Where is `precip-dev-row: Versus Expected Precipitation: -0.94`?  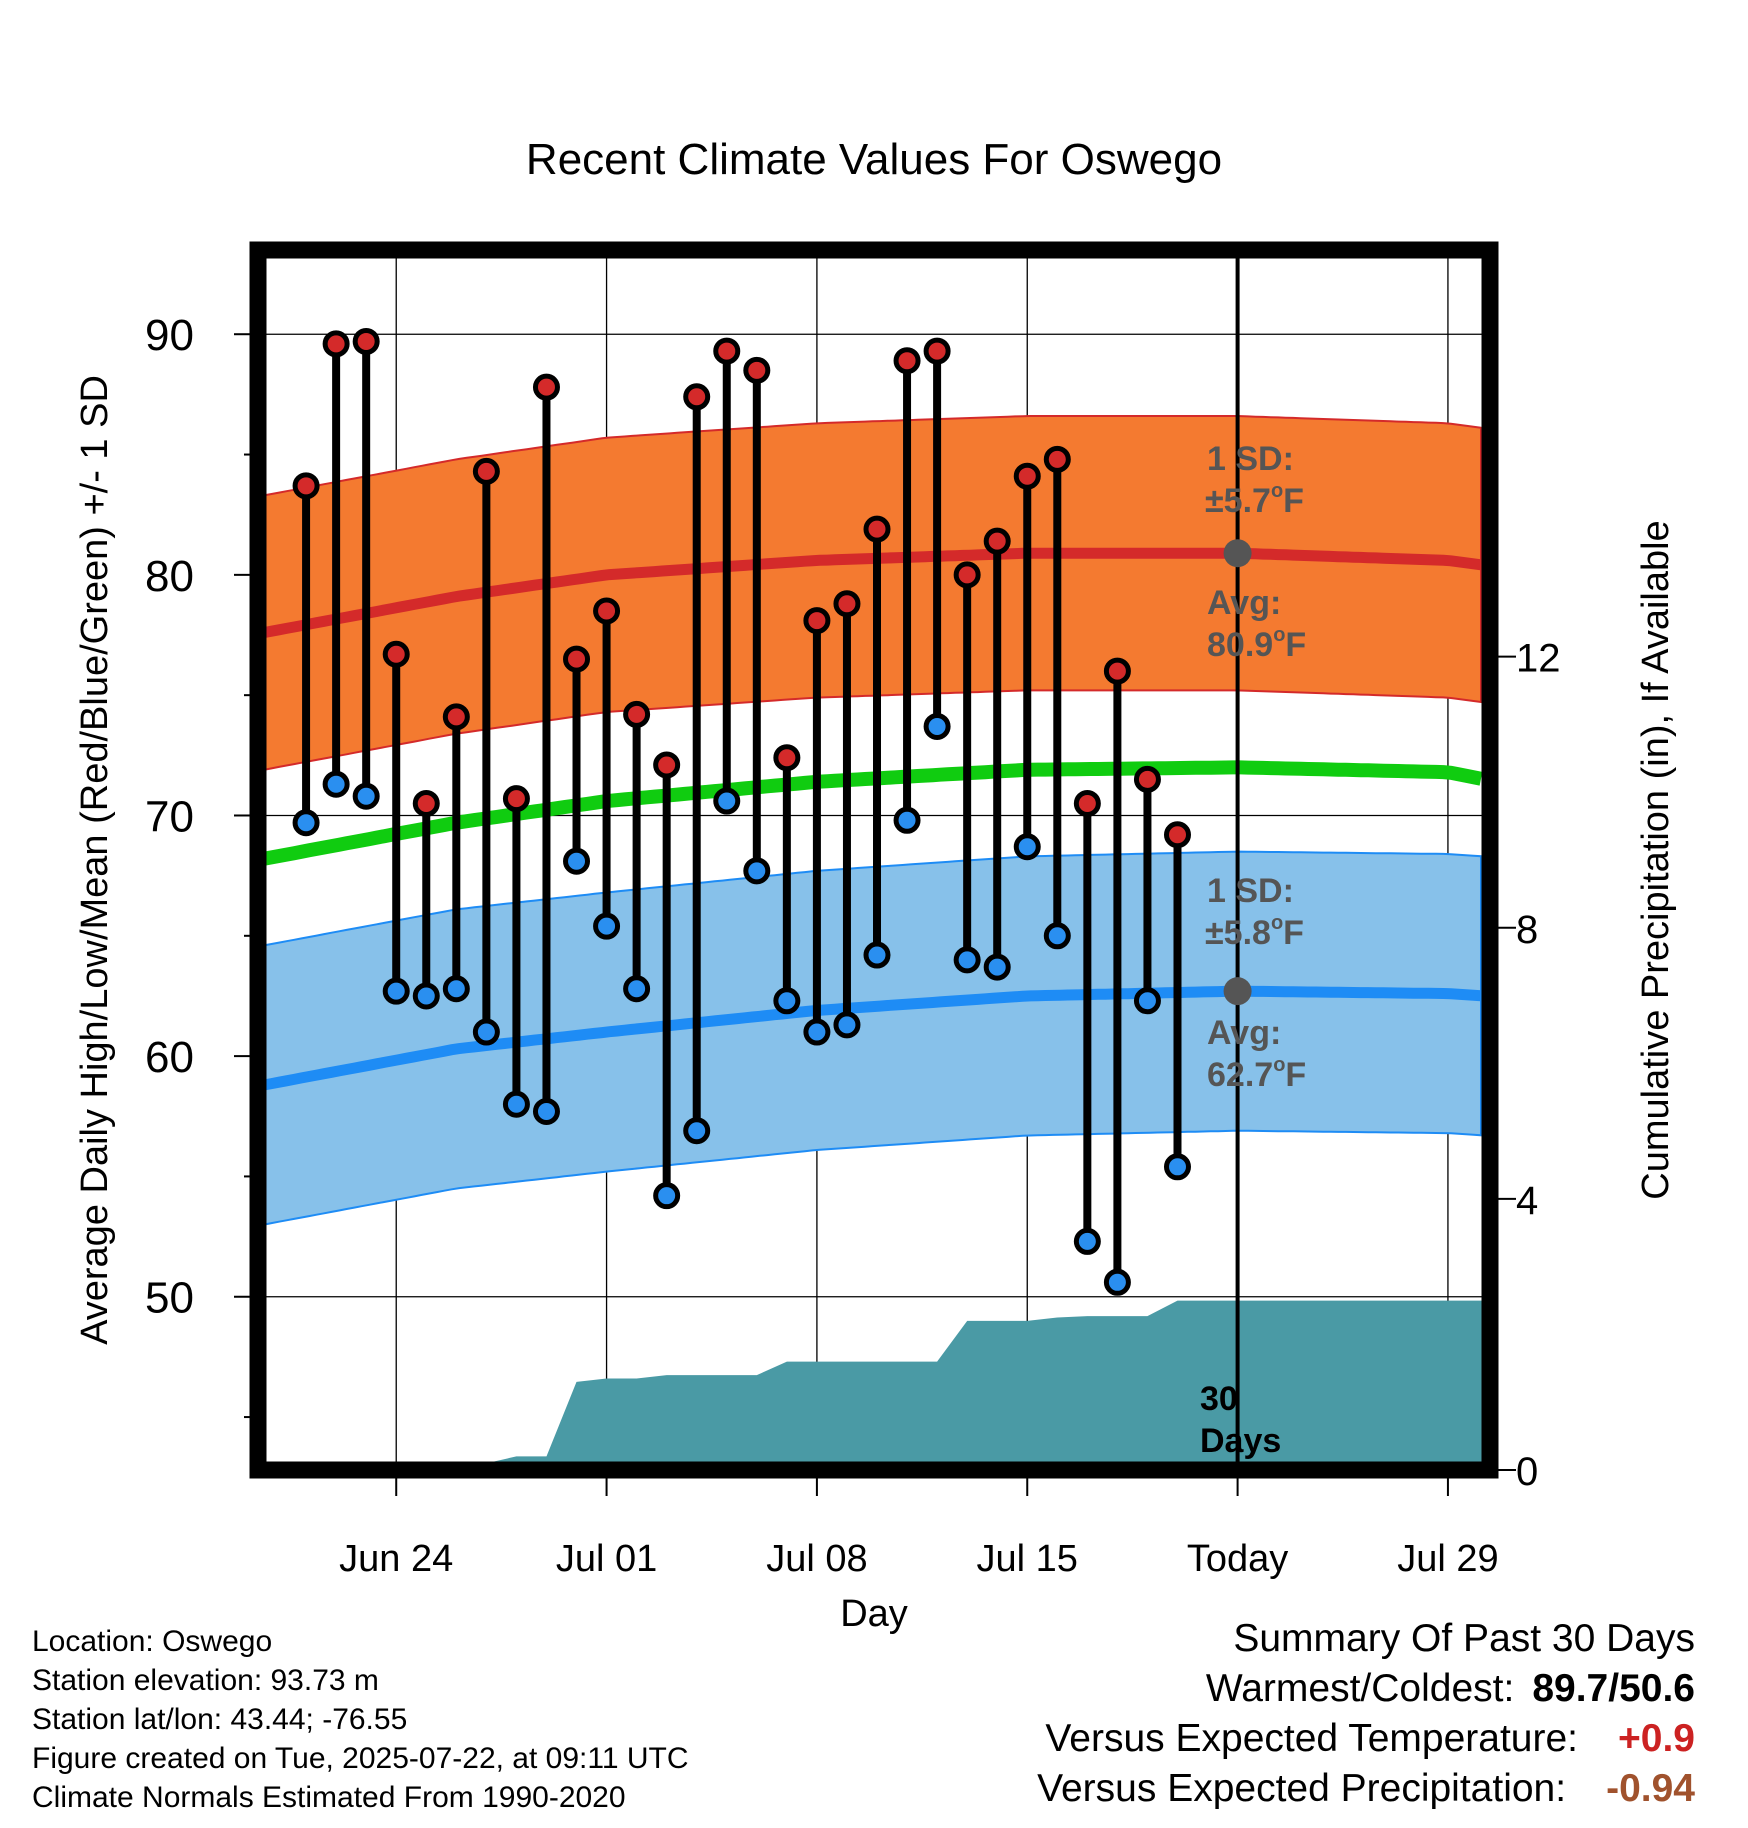
precip-dev-row: Versus Expected Precipitation: -0.94 is located at coordinates (1366, 1789).